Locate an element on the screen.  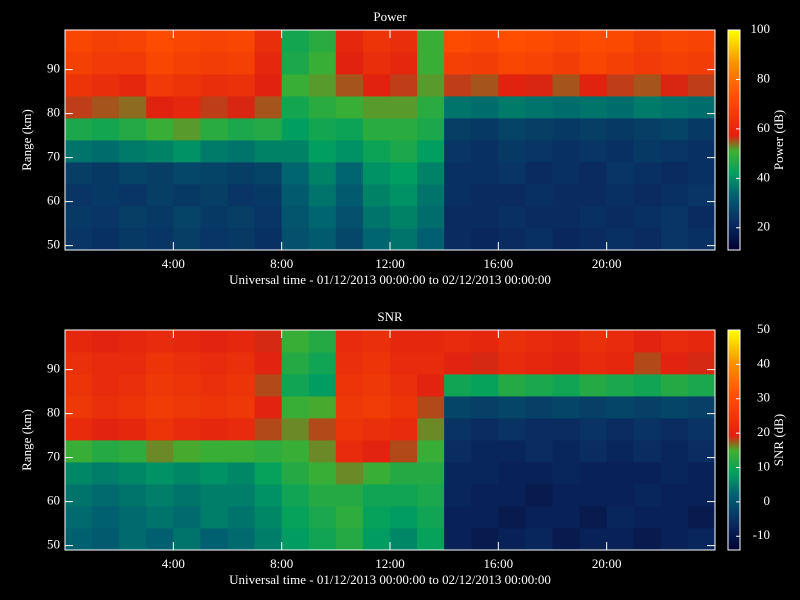
y-tick-label: 60 is located at coordinates (53, 200).